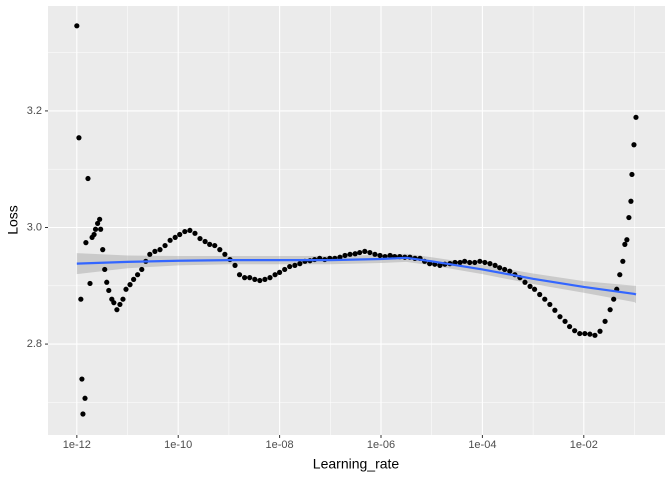 The image size is (672, 480). I want to click on x-axis-title: Learning_rate, so click(356, 464).